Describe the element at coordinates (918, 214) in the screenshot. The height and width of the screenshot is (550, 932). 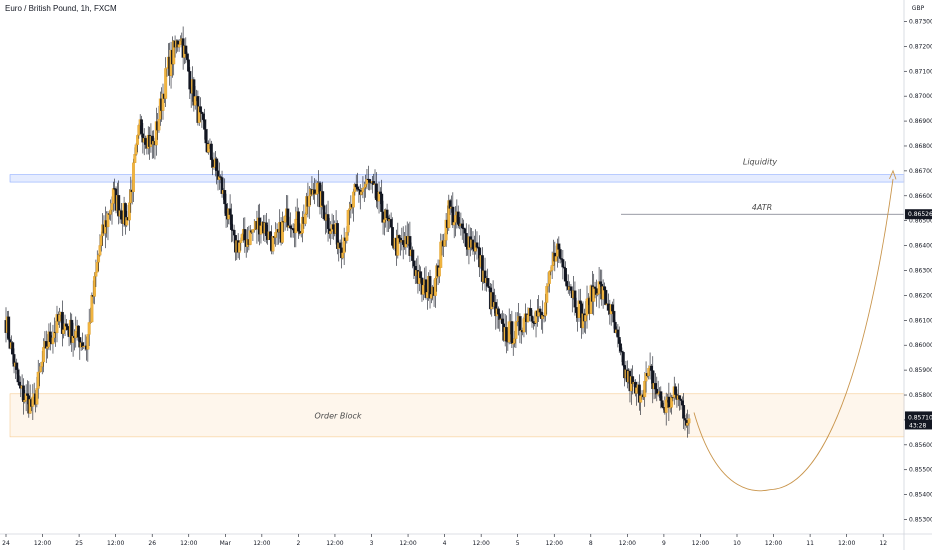
I see `atr-price-tag: 0.86526` at that location.